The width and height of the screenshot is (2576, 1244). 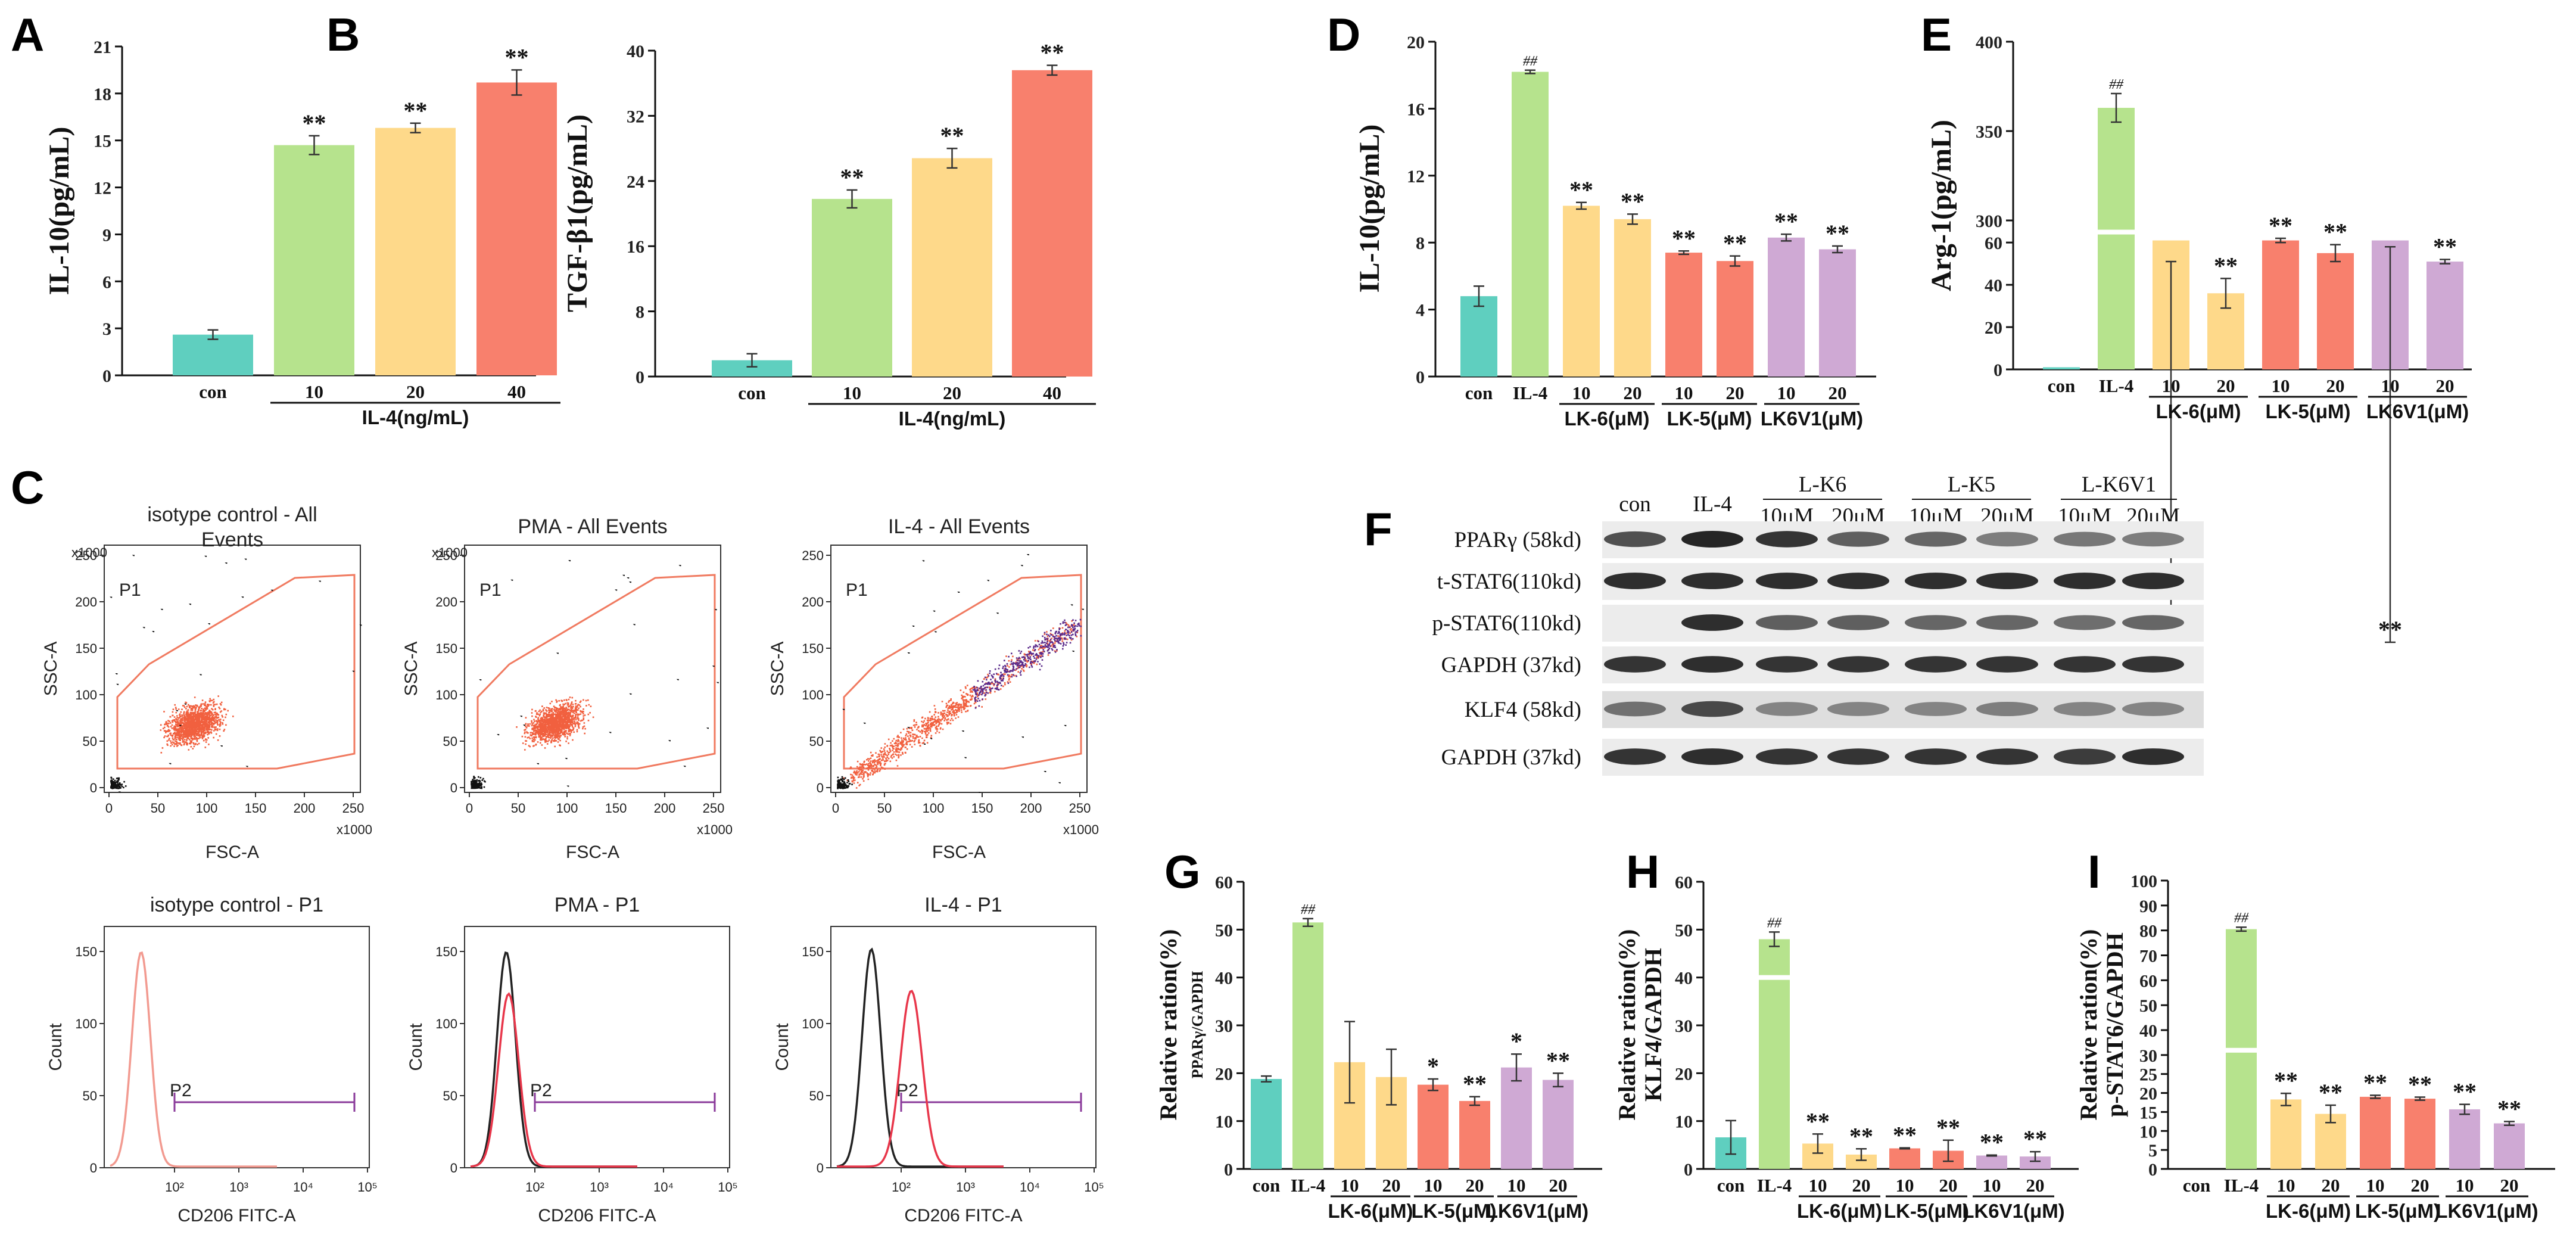 I want to click on scatter-xunit: x1000, so click(x=1081, y=830).